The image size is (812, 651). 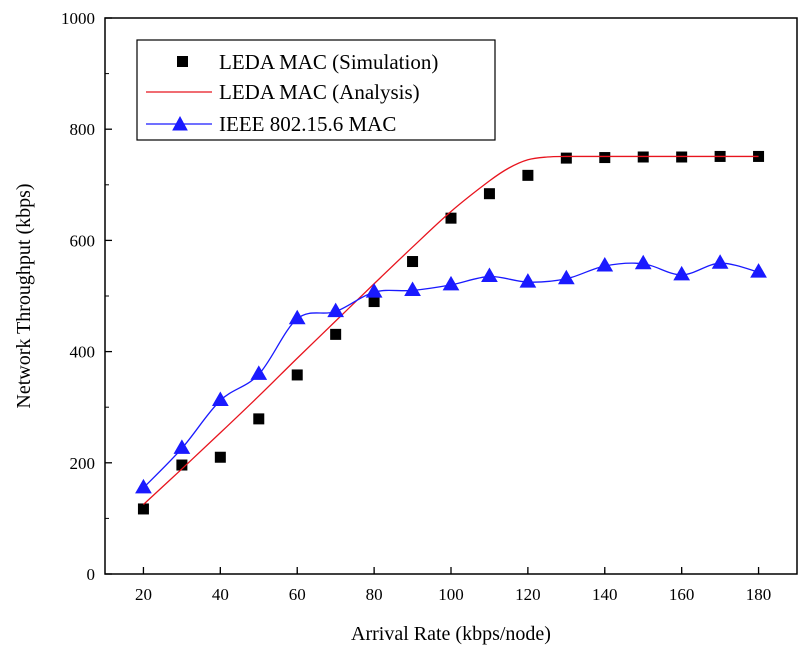 I want to click on x-axis-title: Arrival Rate (kbps/node), so click(x=451, y=634).